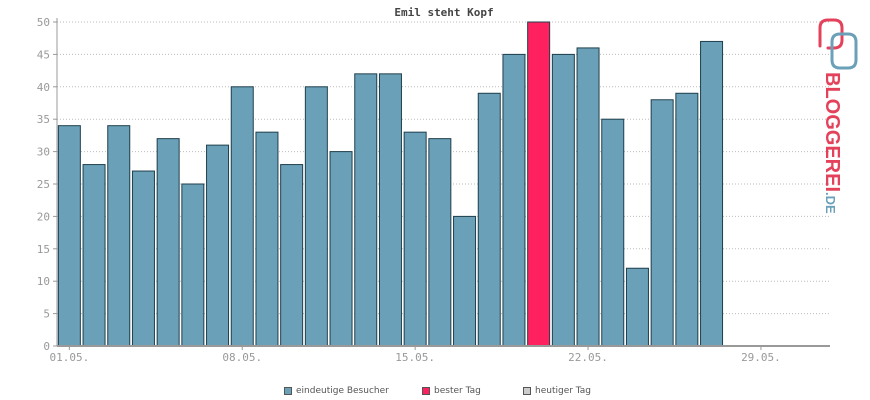 The image size is (870, 400). Describe the element at coordinates (43, 216) in the screenshot. I see `y-tick-label: 20` at that location.